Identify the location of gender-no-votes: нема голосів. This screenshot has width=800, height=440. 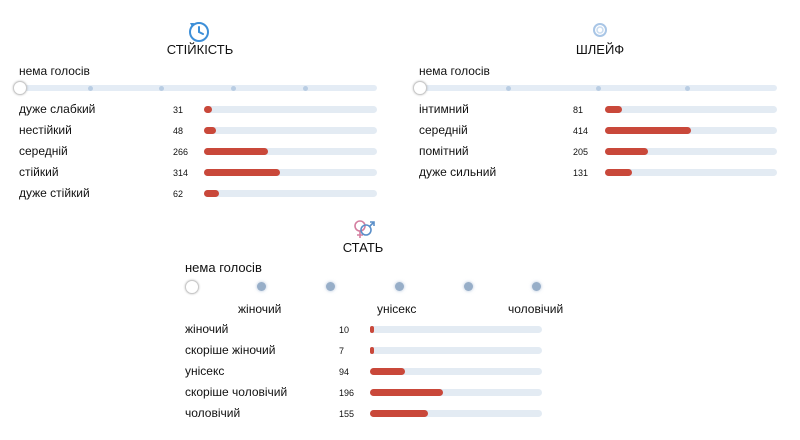
(223, 267).